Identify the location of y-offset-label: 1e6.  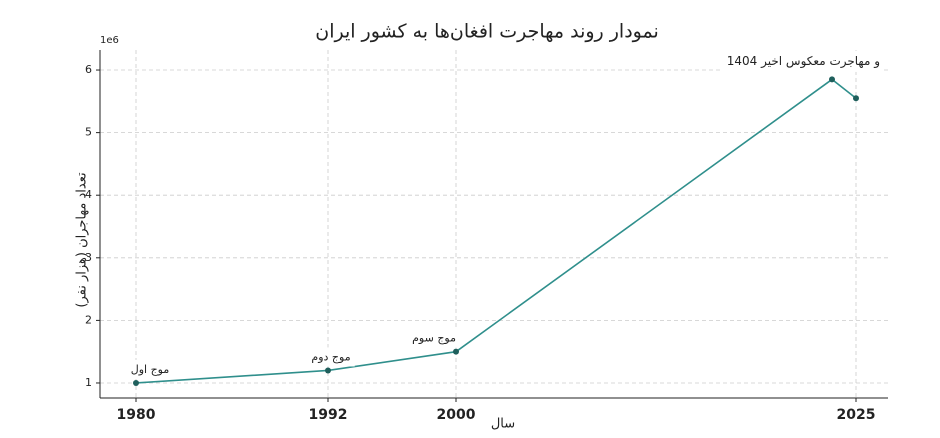
(109, 40).